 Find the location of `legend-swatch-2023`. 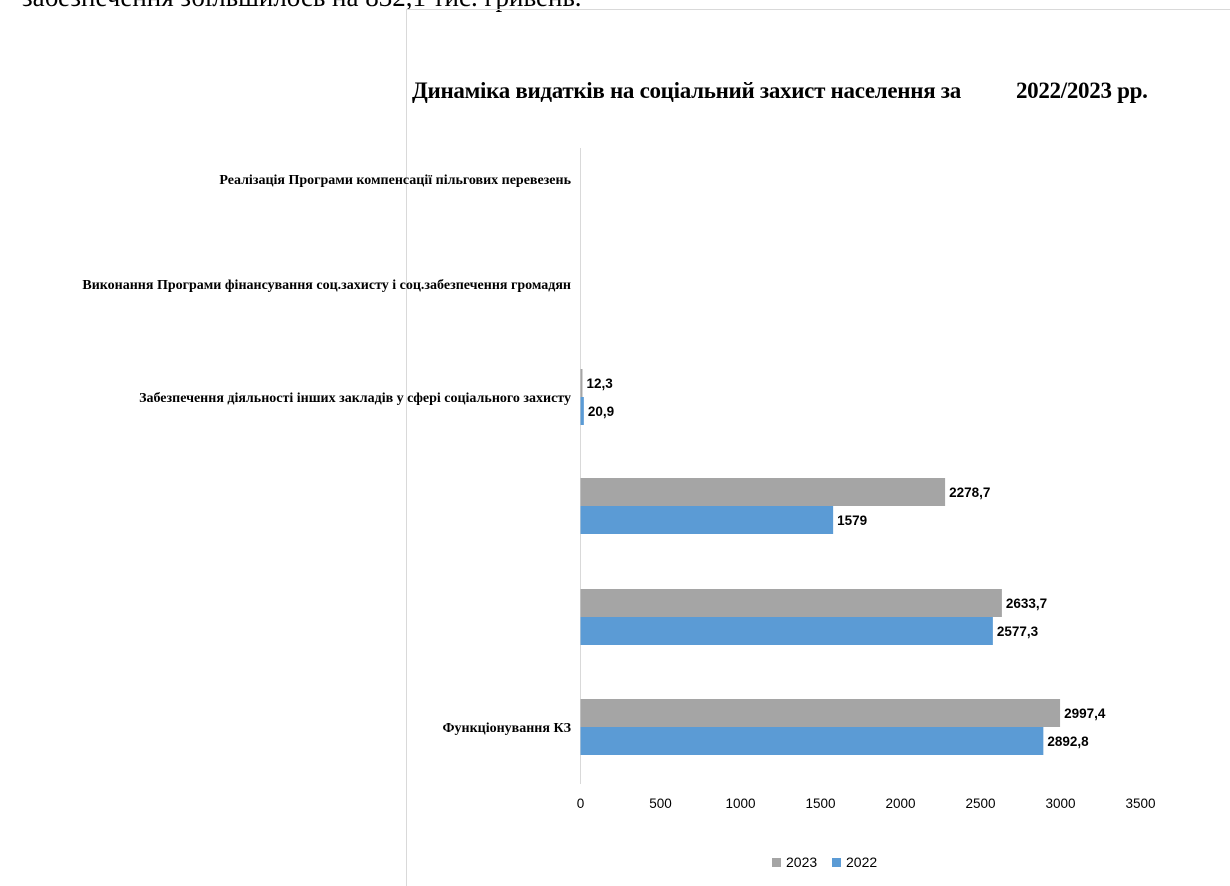

legend-swatch-2023 is located at coordinates (776, 862).